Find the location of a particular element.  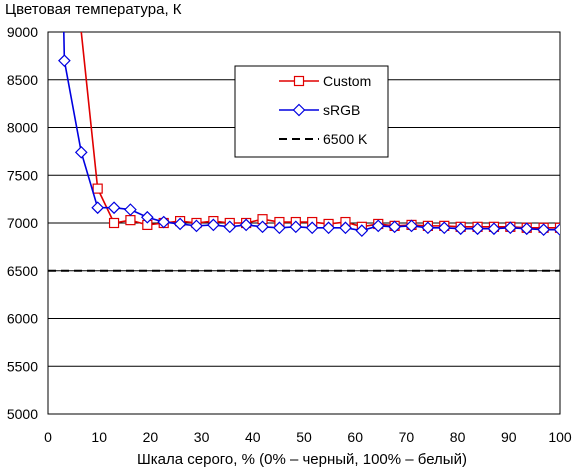

x-tick-labels: 0 10 20 30 40 50 60 70 80 90 100 is located at coordinates (308, 437).